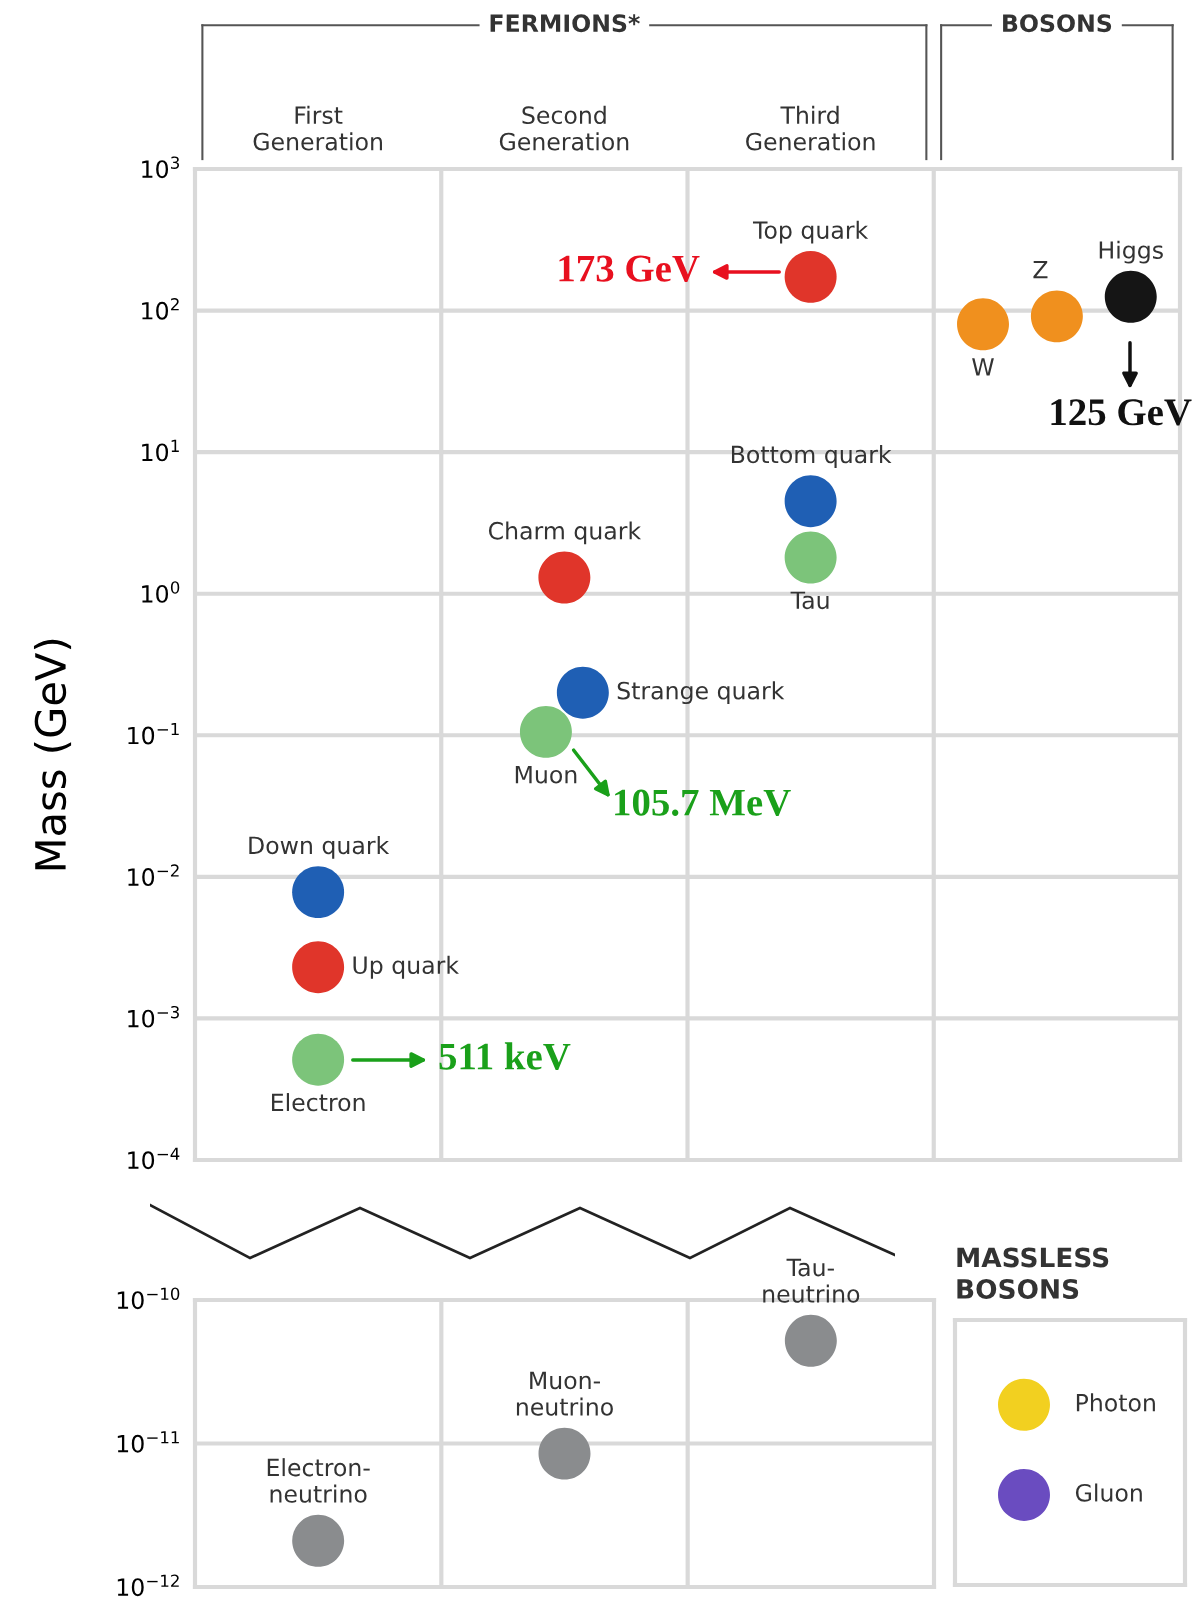  Describe the element at coordinates (317, 128) in the screenshot. I see `x-tick-label: First Generation` at that location.